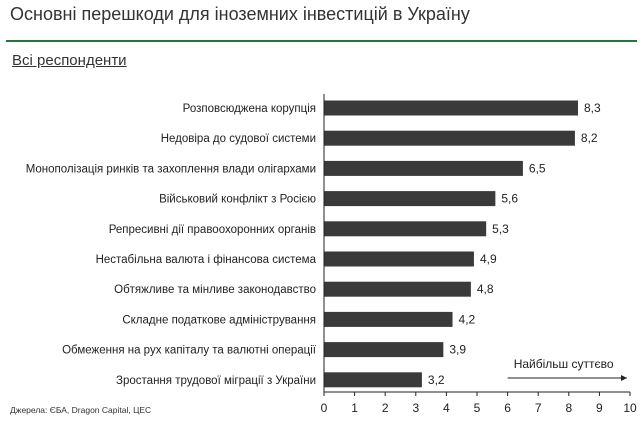  What do you see at coordinates (500, 229) in the screenshot?
I see `data-label: 5,3` at bounding box center [500, 229].